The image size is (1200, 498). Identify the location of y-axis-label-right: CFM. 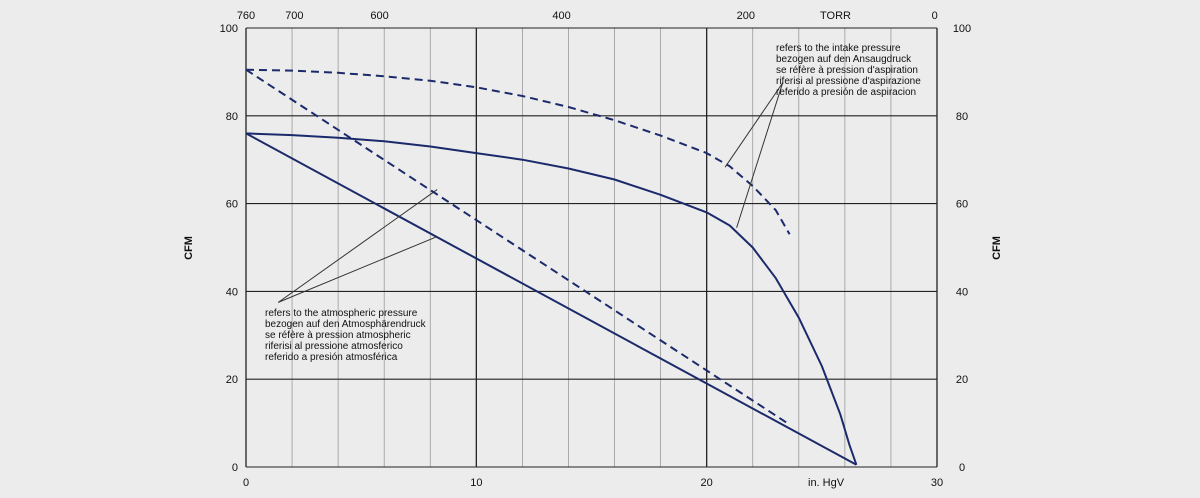
(997, 248).